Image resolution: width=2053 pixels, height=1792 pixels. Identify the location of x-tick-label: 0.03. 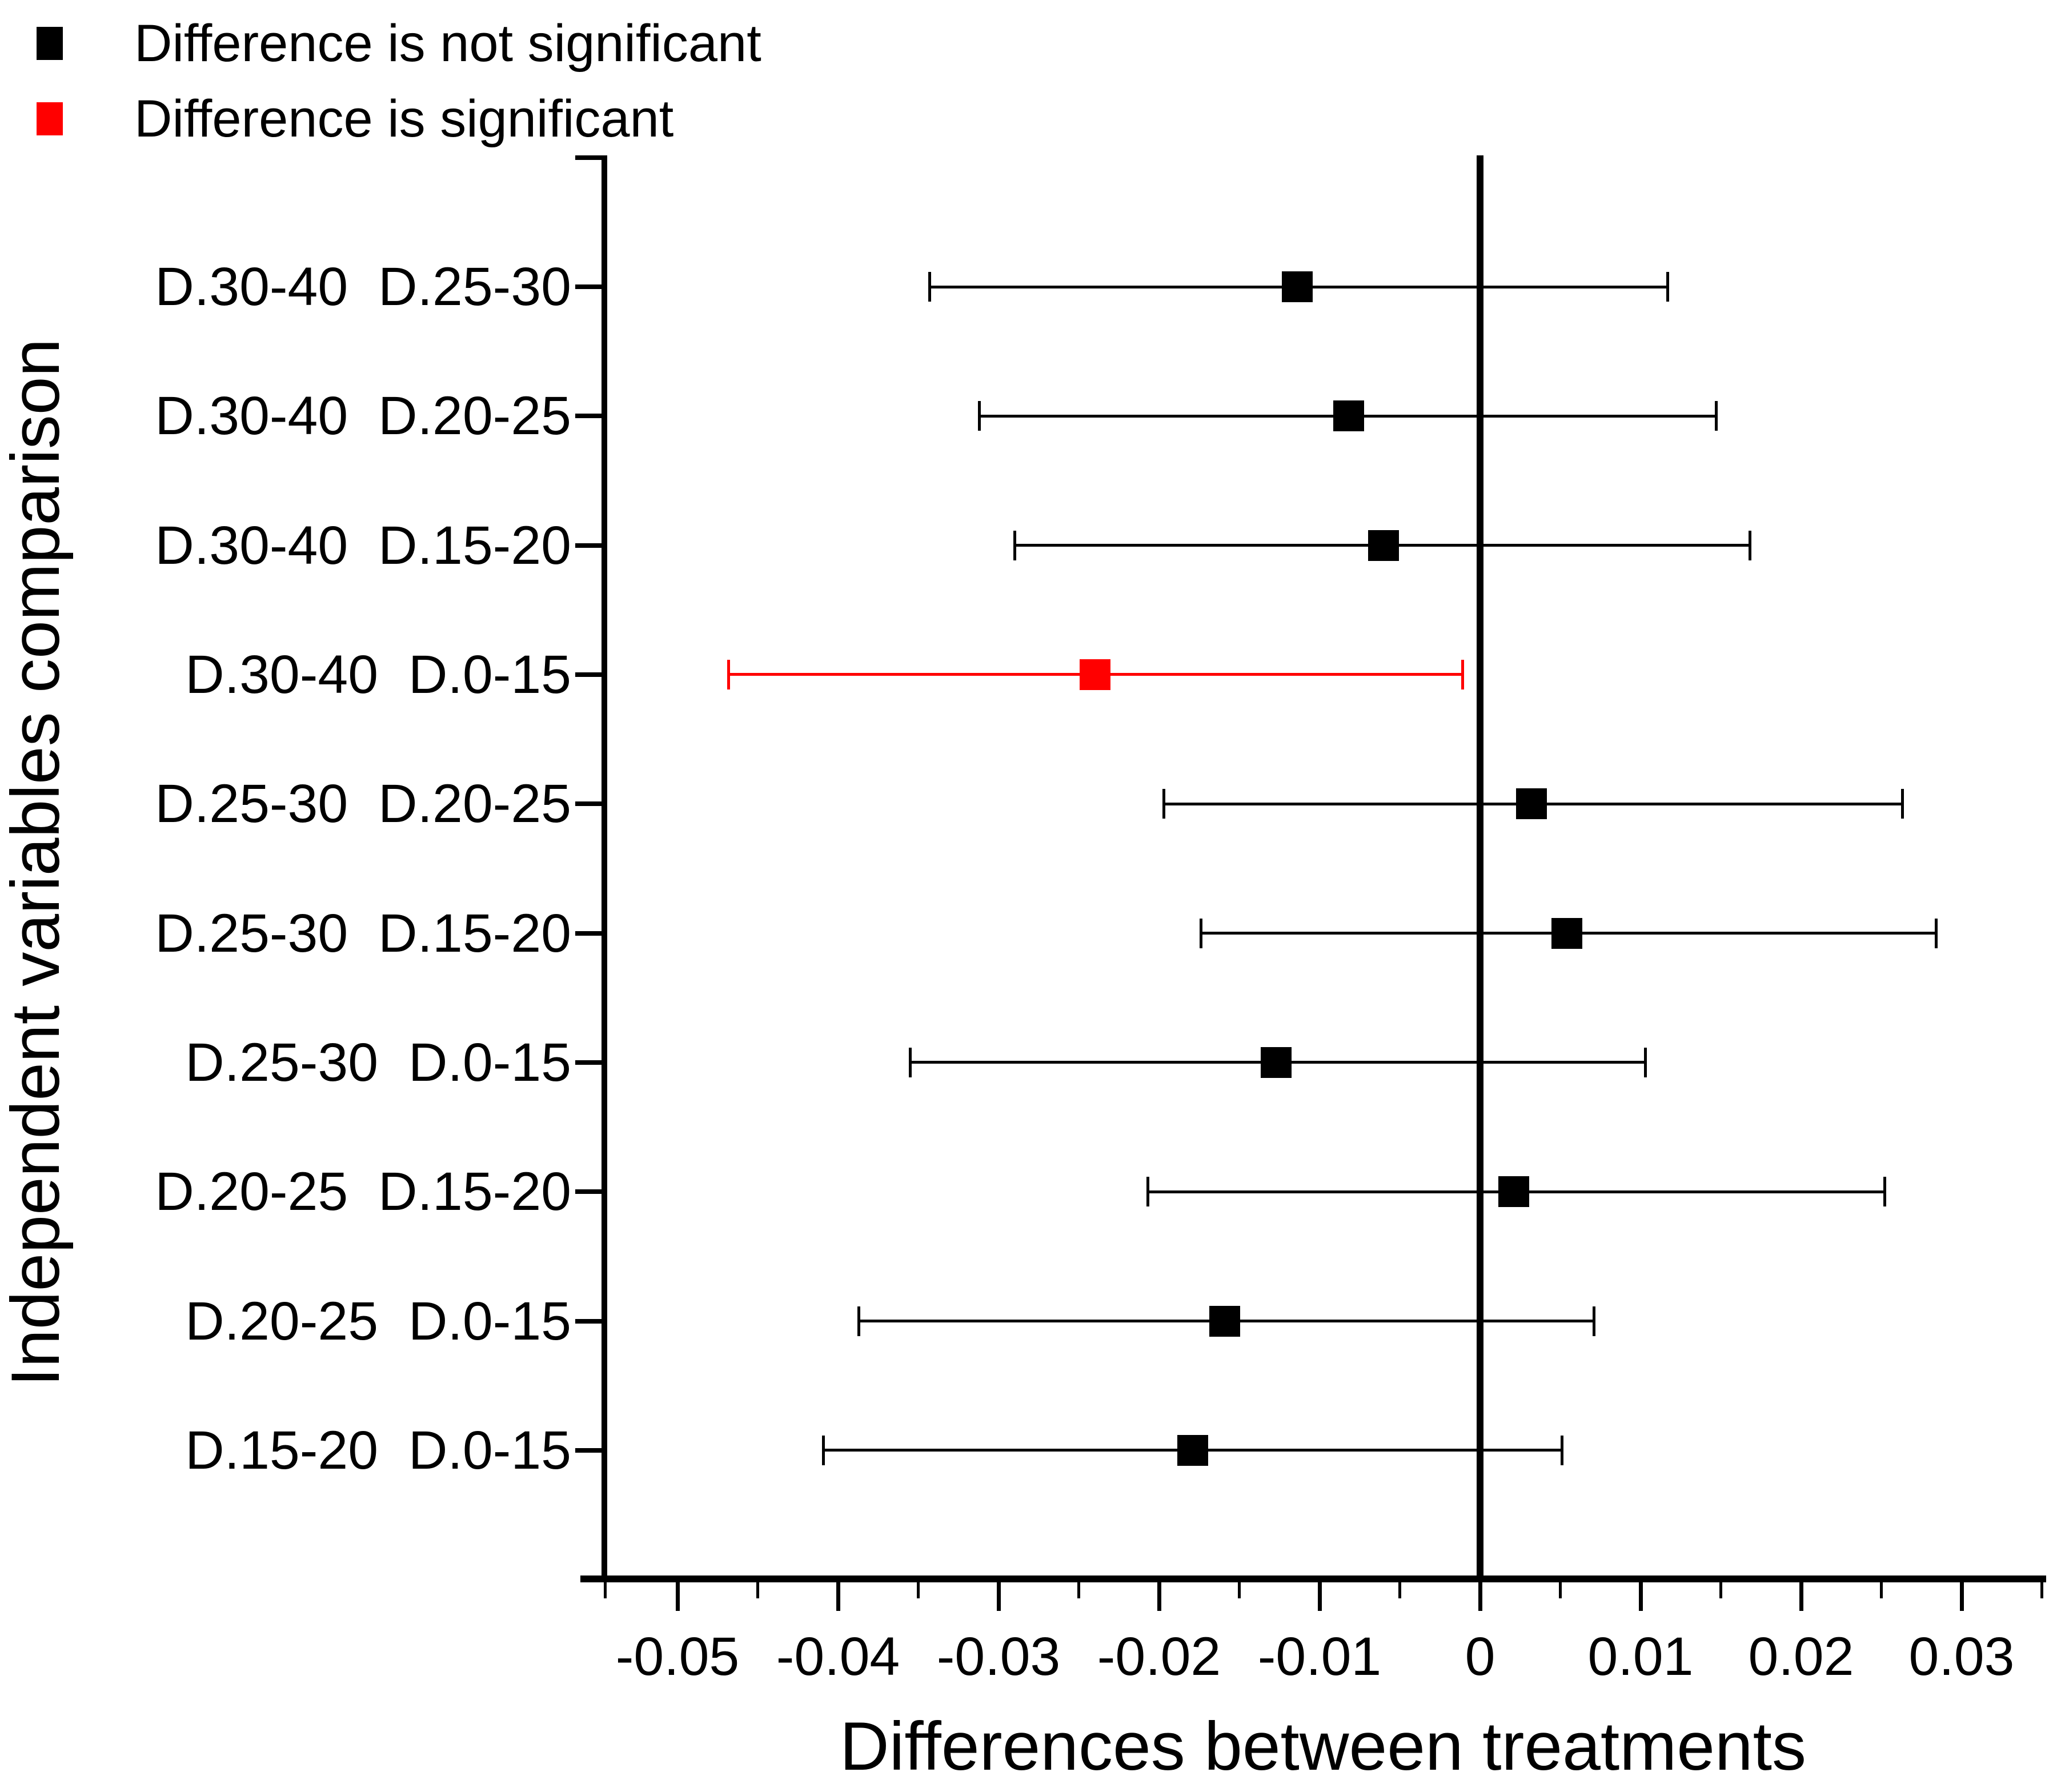
(1961, 1656).